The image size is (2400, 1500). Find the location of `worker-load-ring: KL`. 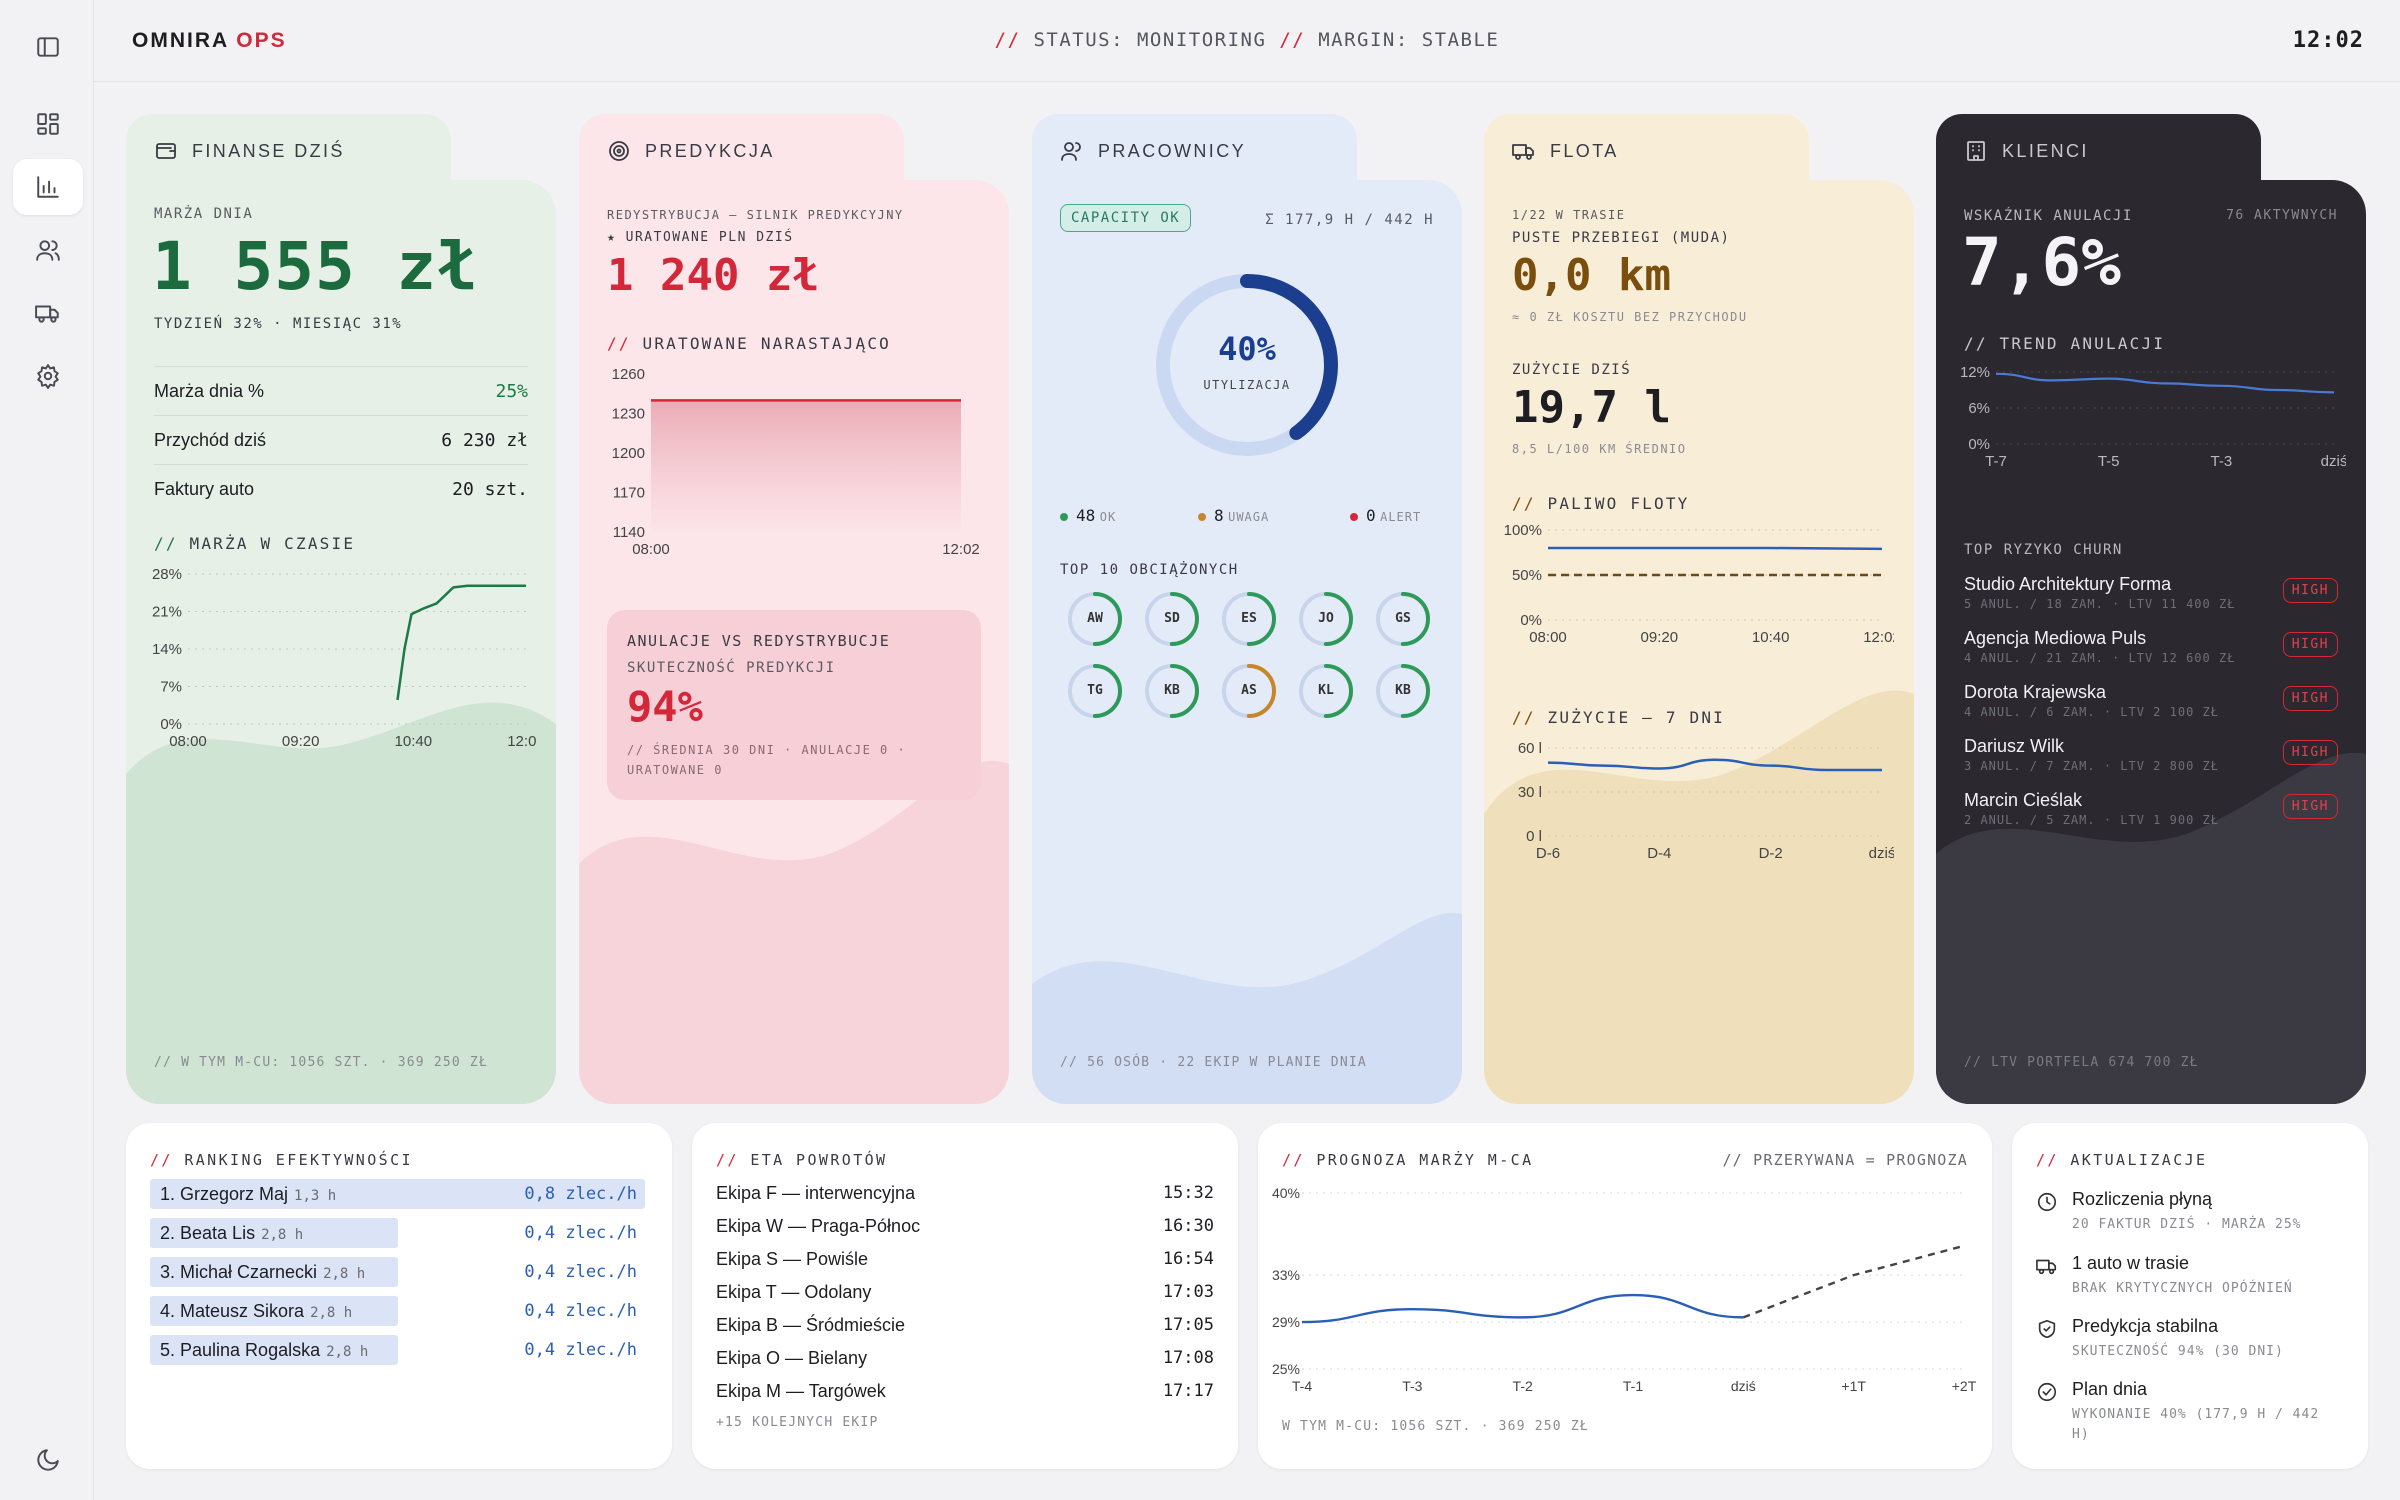

worker-load-ring: KL is located at coordinates (1326, 691).